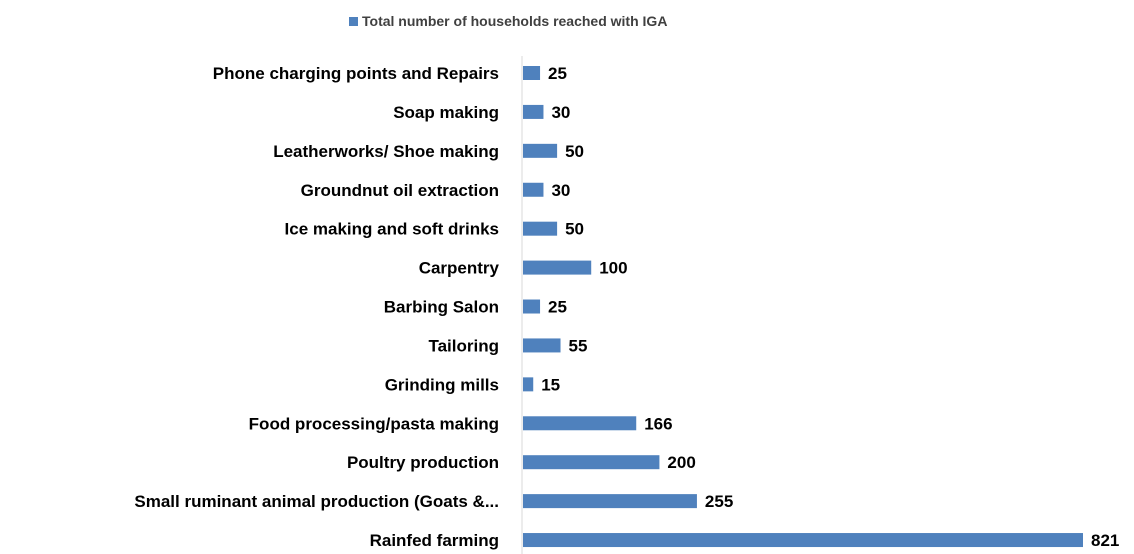 The height and width of the screenshot is (554, 1134). Describe the element at coordinates (1105, 540) in the screenshot. I see `data-label: 821` at that location.